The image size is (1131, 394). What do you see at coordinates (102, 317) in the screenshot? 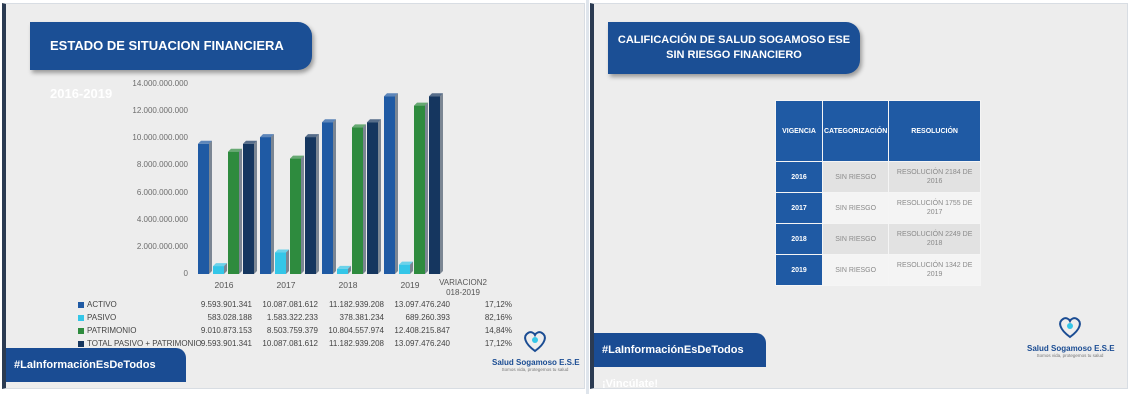
I see `legend-label: PASIVO` at bounding box center [102, 317].